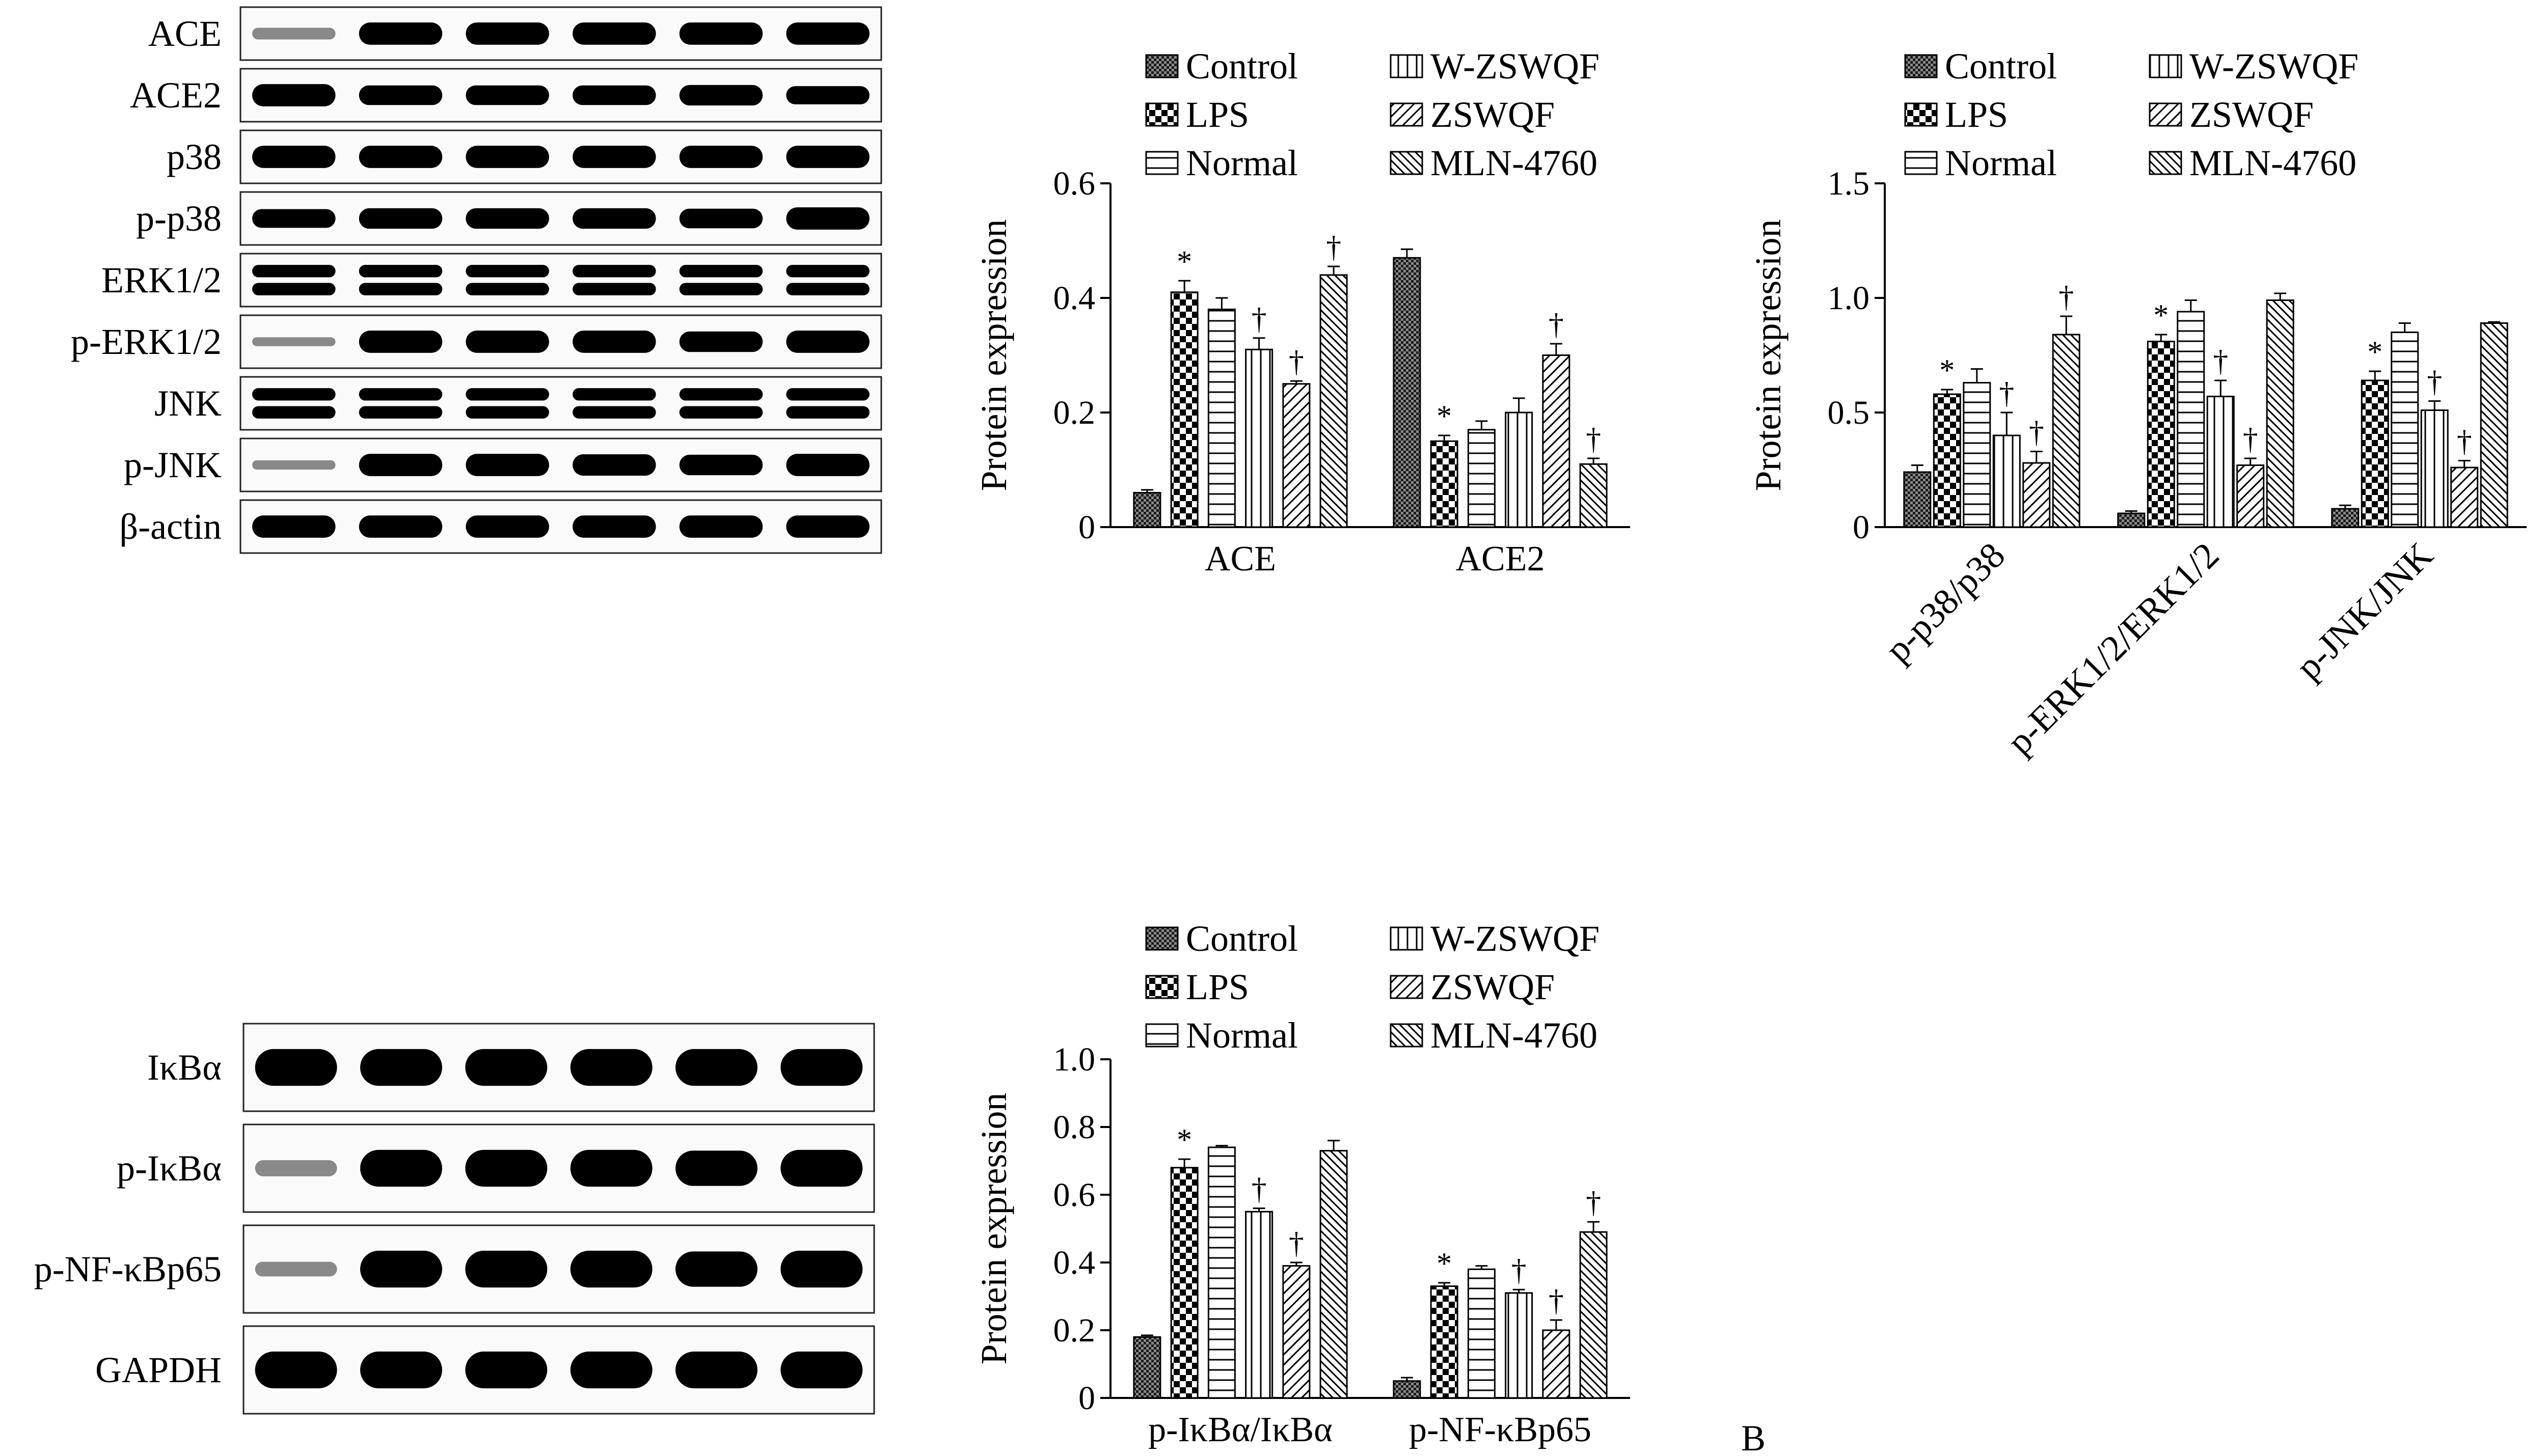  Describe the element at coordinates (993, 355) in the screenshot. I see `y-axis-label: Protein expression` at that location.